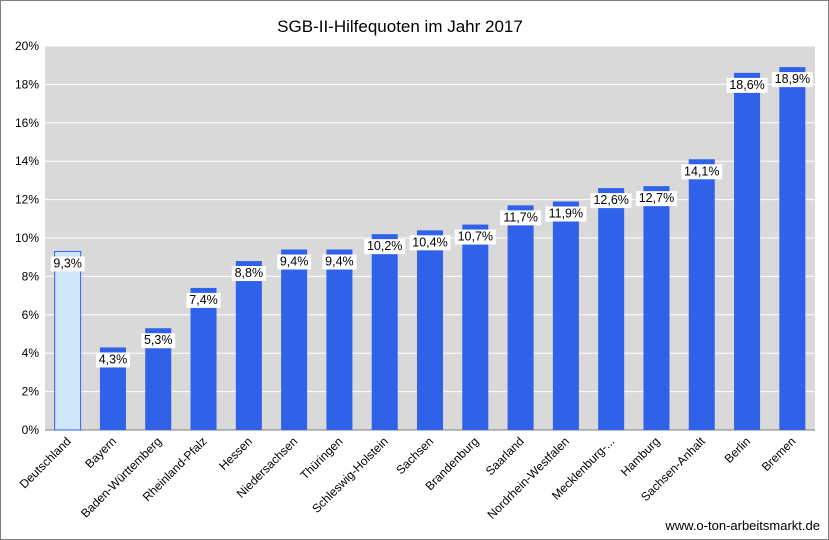 The width and height of the screenshot is (829, 540). I want to click on x-tick-label: Schleswig-Holstein, so click(350, 475).